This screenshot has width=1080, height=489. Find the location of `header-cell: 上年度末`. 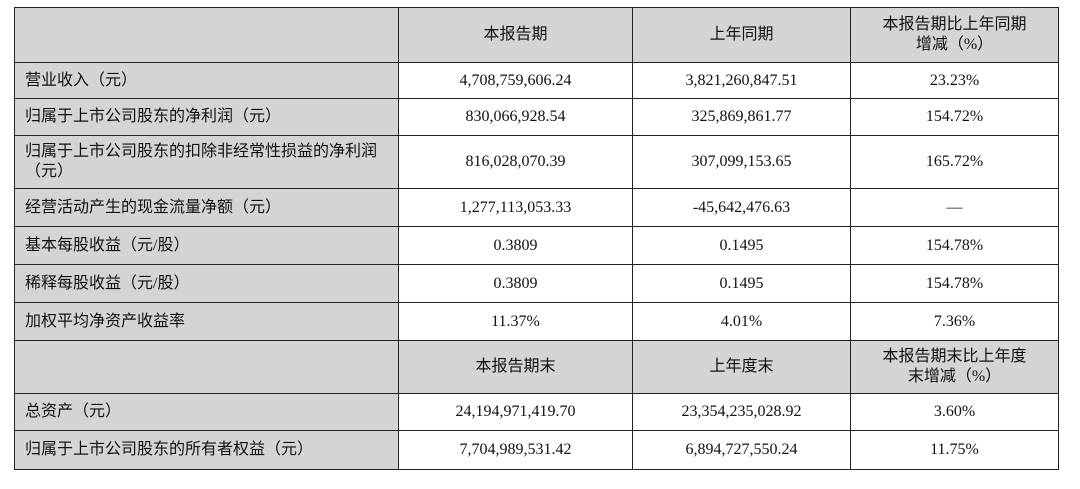

header-cell: 上年度末 is located at coordinates (741, 367).